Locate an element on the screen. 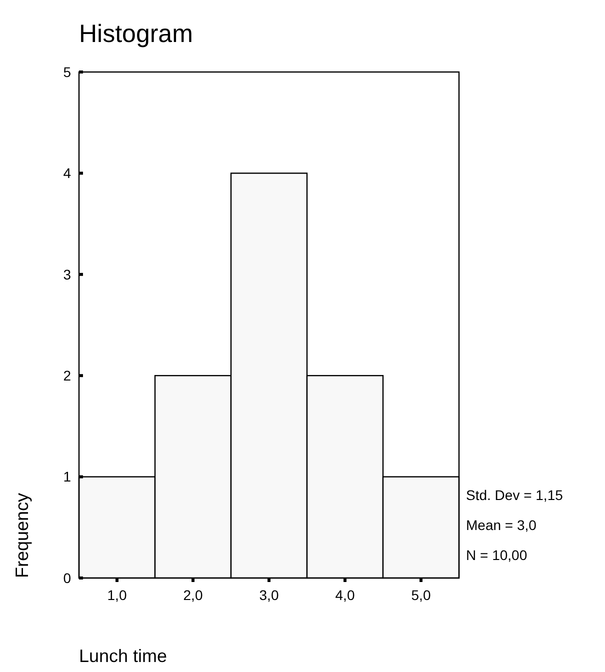  y-tick-label: 0 is located at coordinates (67, 578).